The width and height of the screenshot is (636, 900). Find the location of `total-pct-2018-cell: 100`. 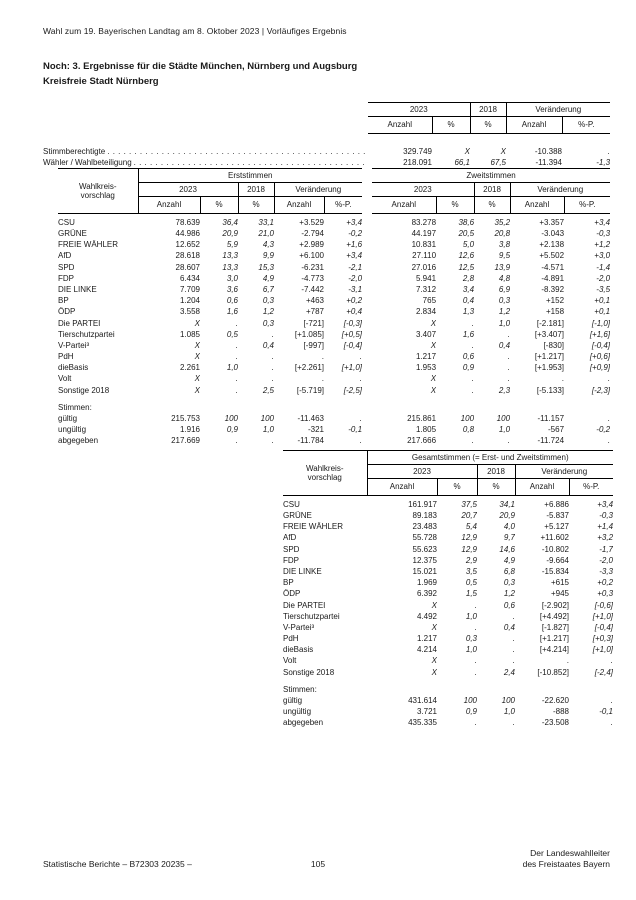

total-pct-2018-cell: 100 is located at coordinates (508, 701).